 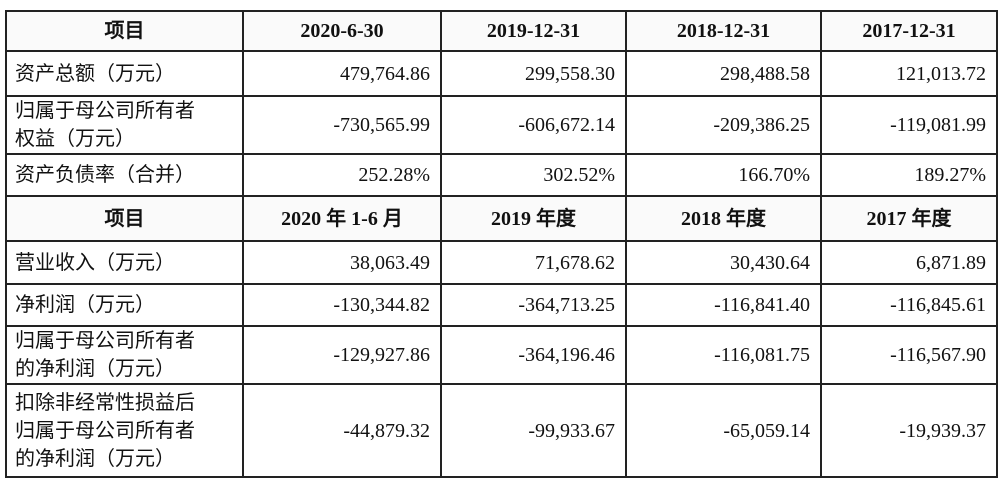 What do you see at coordinates (723, 262) in the screenshot?
I see `cell-value: 30,430.64` at bounding box center [723, 262].